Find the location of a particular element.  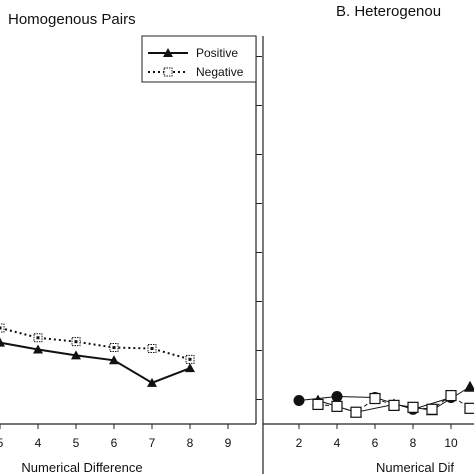

panel-a-series is located at coordinates (97, 355).